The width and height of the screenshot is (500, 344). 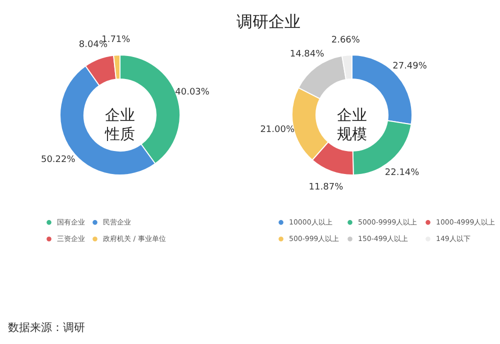 What do you see at coordinates (410, 67) in the screenshot?
I see `data-label: 27.49%` at bounding box center [410, 67].